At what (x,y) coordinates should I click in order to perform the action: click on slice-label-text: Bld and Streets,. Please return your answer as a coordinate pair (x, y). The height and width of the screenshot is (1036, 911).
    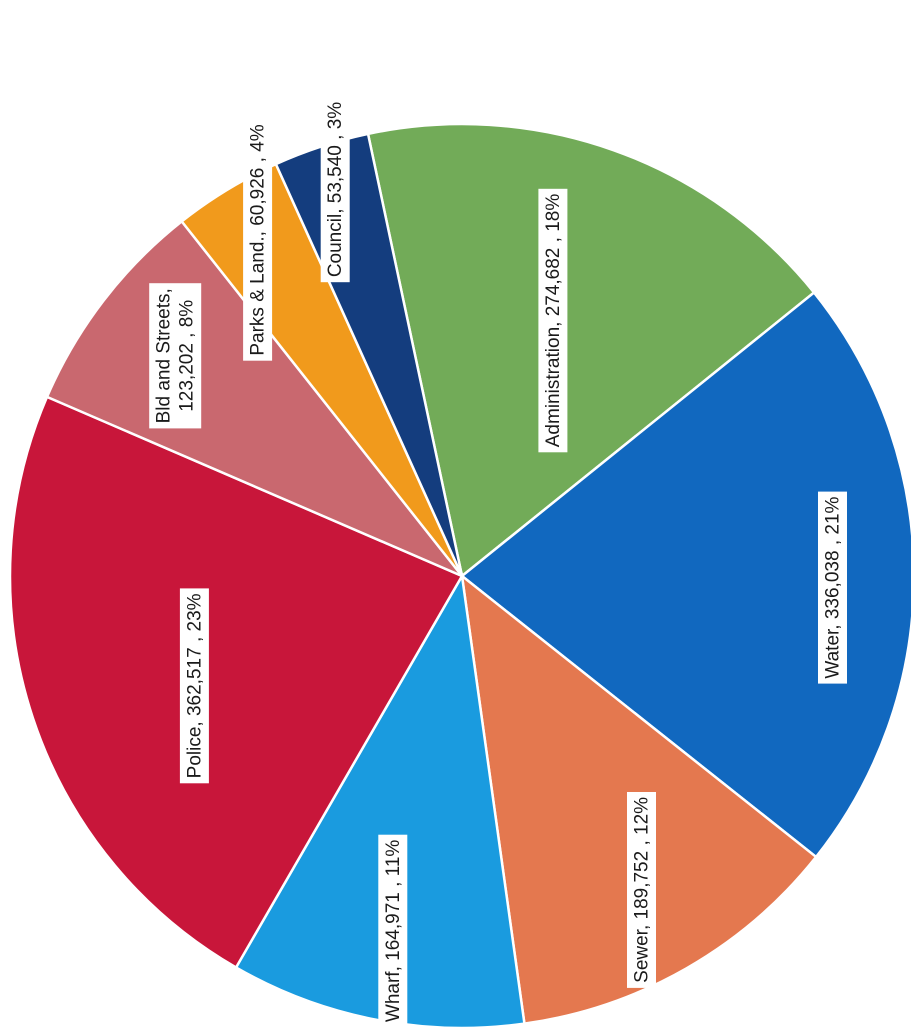
    Looking at the image, I should click on (164, 355).